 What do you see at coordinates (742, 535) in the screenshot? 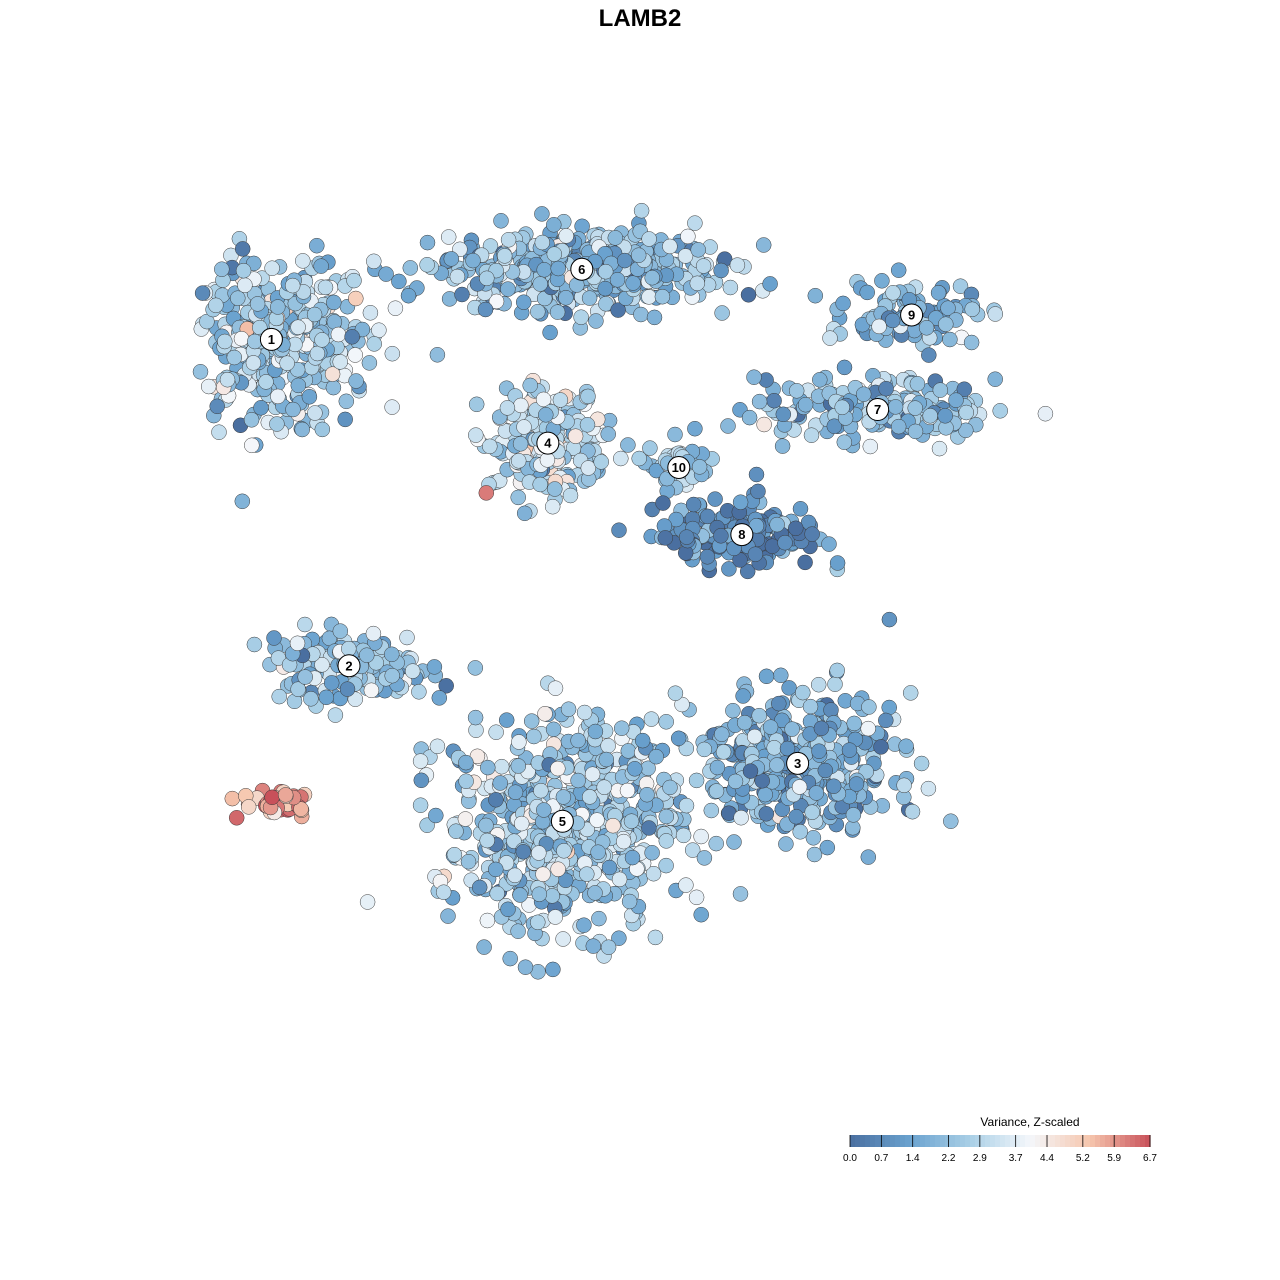
I see `cluster-label-8: 8` at bounding box center [742, 535].